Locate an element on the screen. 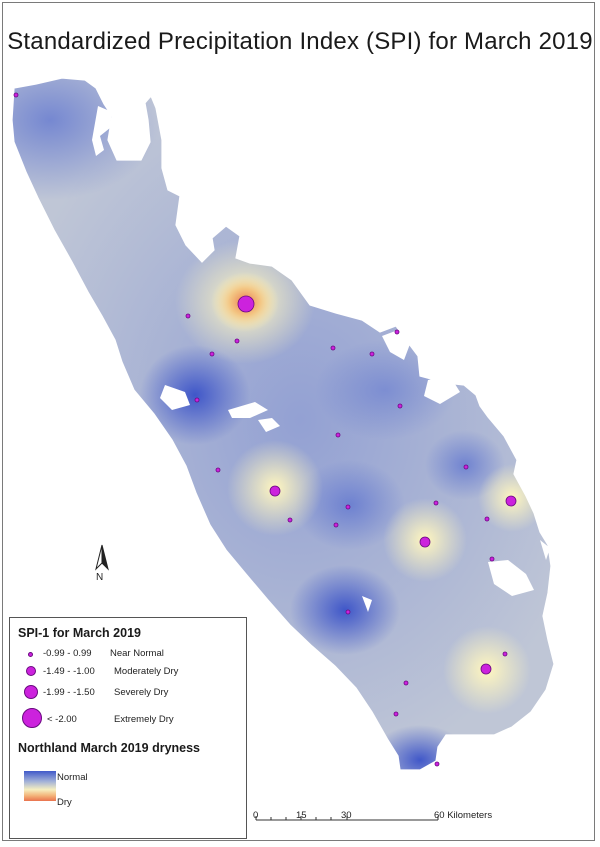  legend-class-label: Near Normal is located at coordinates (137, 653).